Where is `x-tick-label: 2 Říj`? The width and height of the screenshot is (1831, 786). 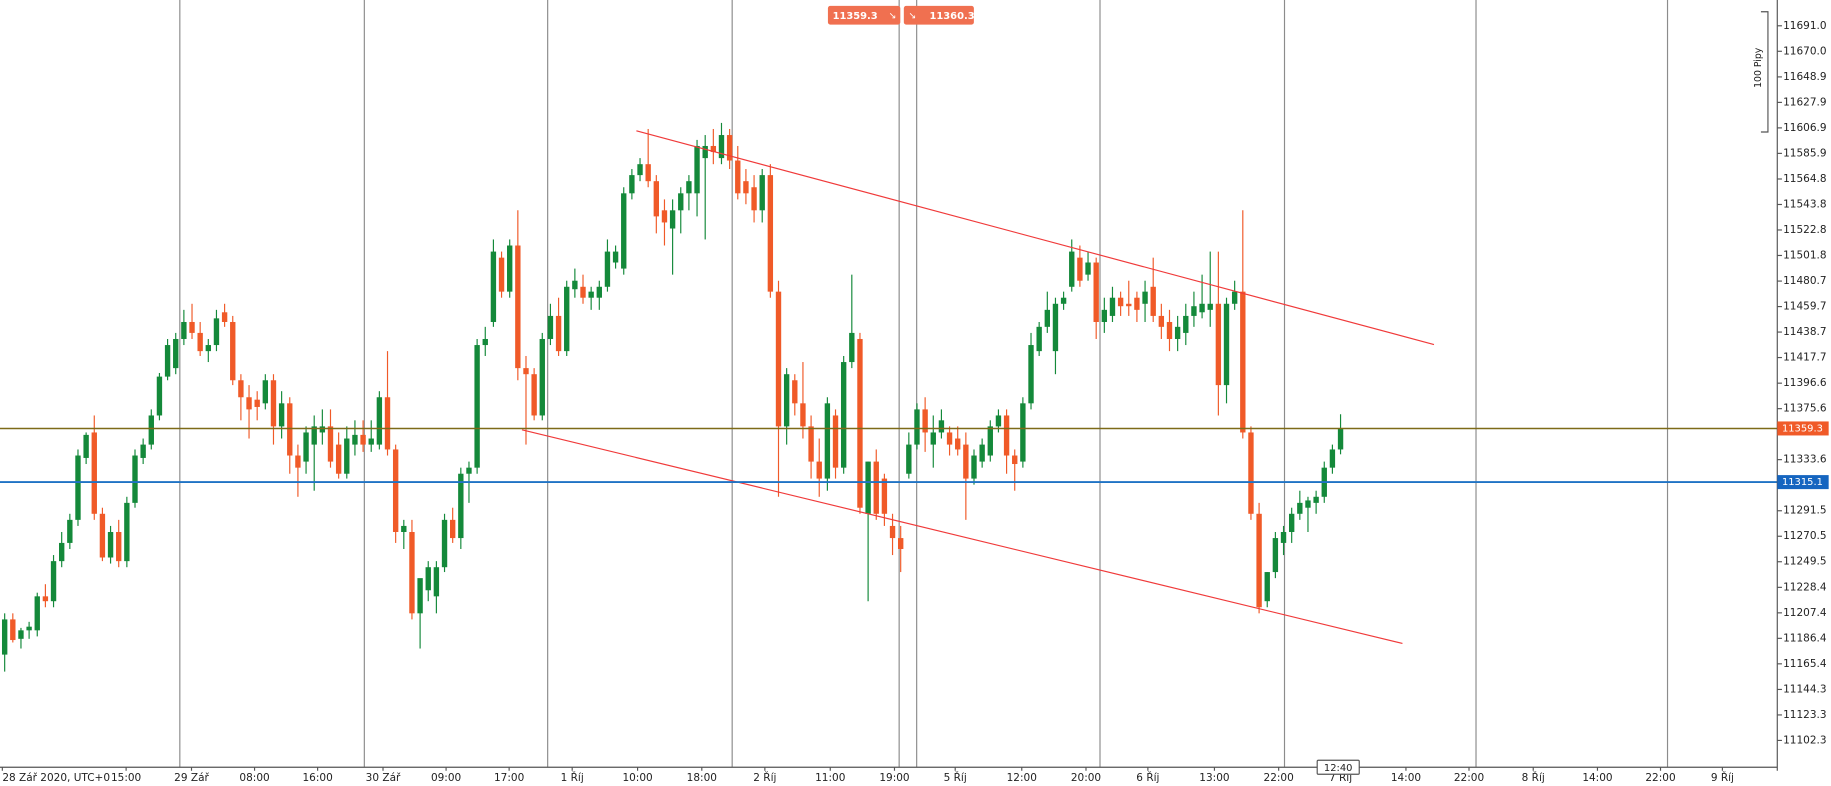
x-tick-label: 2 Říj is located at coordinates (764, 777).